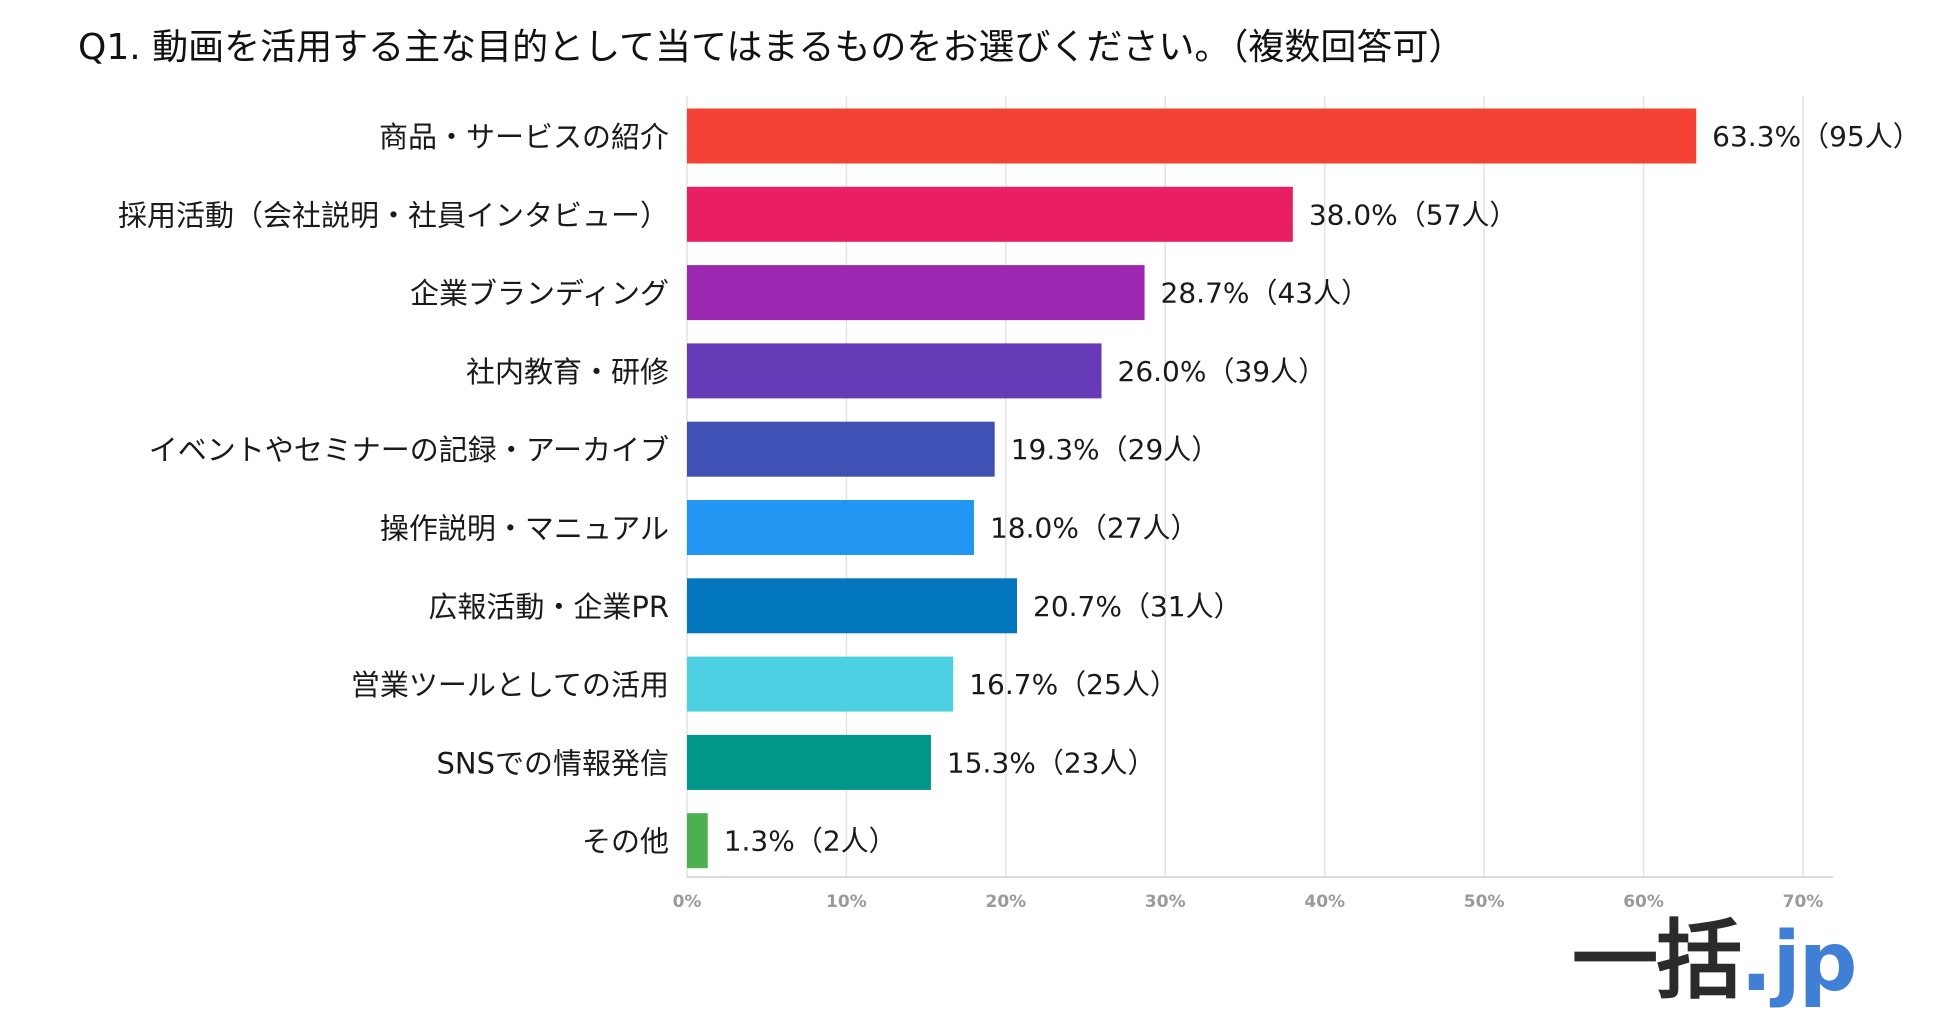  Describe the element at coordinates (552, 763) in the screenshot. I see `category-label: SNSでの情報発信` at that location.